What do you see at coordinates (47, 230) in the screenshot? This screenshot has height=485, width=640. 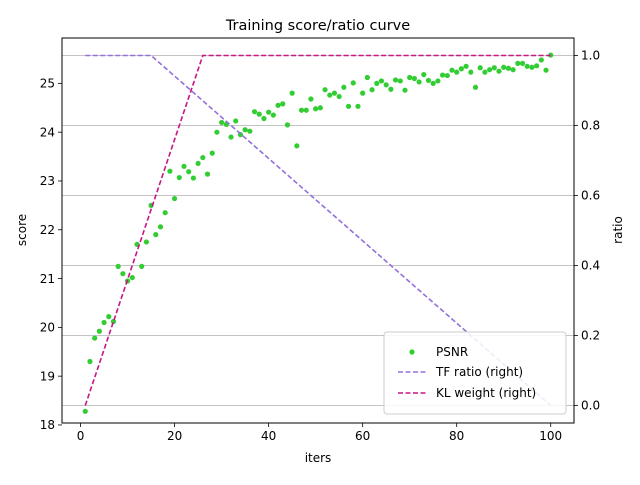 I see `y-left-tick-label: 22` at bounding box center [47, 230].